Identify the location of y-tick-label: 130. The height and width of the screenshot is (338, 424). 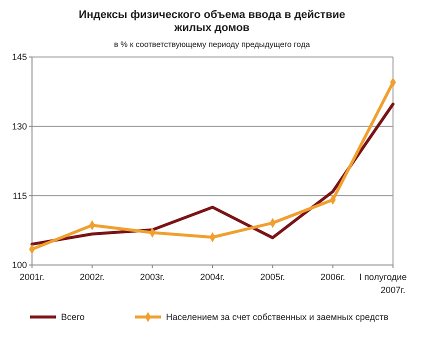
(19, 126).